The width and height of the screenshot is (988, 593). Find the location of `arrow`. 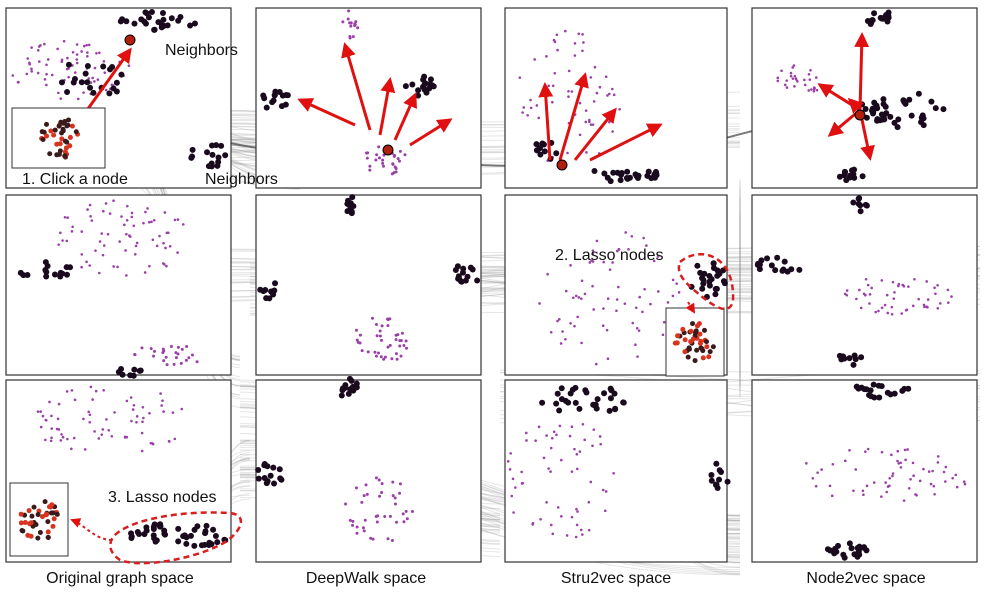

arrow is located at coordinates (356, 86).